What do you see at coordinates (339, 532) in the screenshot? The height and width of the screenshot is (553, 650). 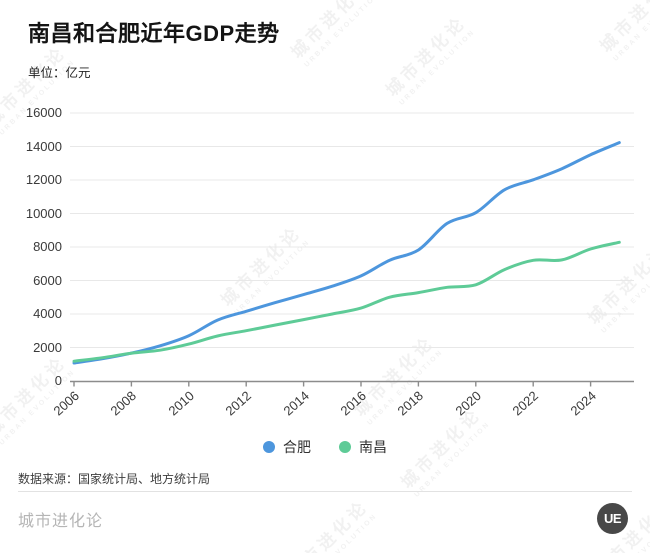 I see `watermark-en-text: URBAN EVOLUTION` at bounding box center [339, 532].